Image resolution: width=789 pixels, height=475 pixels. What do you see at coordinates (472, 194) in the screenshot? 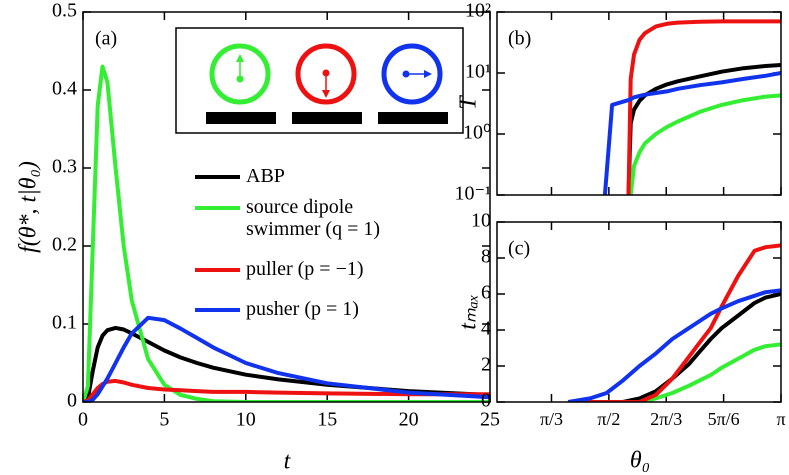
I see `y-tick-label: 10⁻¹` at bounding box center [472, 194].